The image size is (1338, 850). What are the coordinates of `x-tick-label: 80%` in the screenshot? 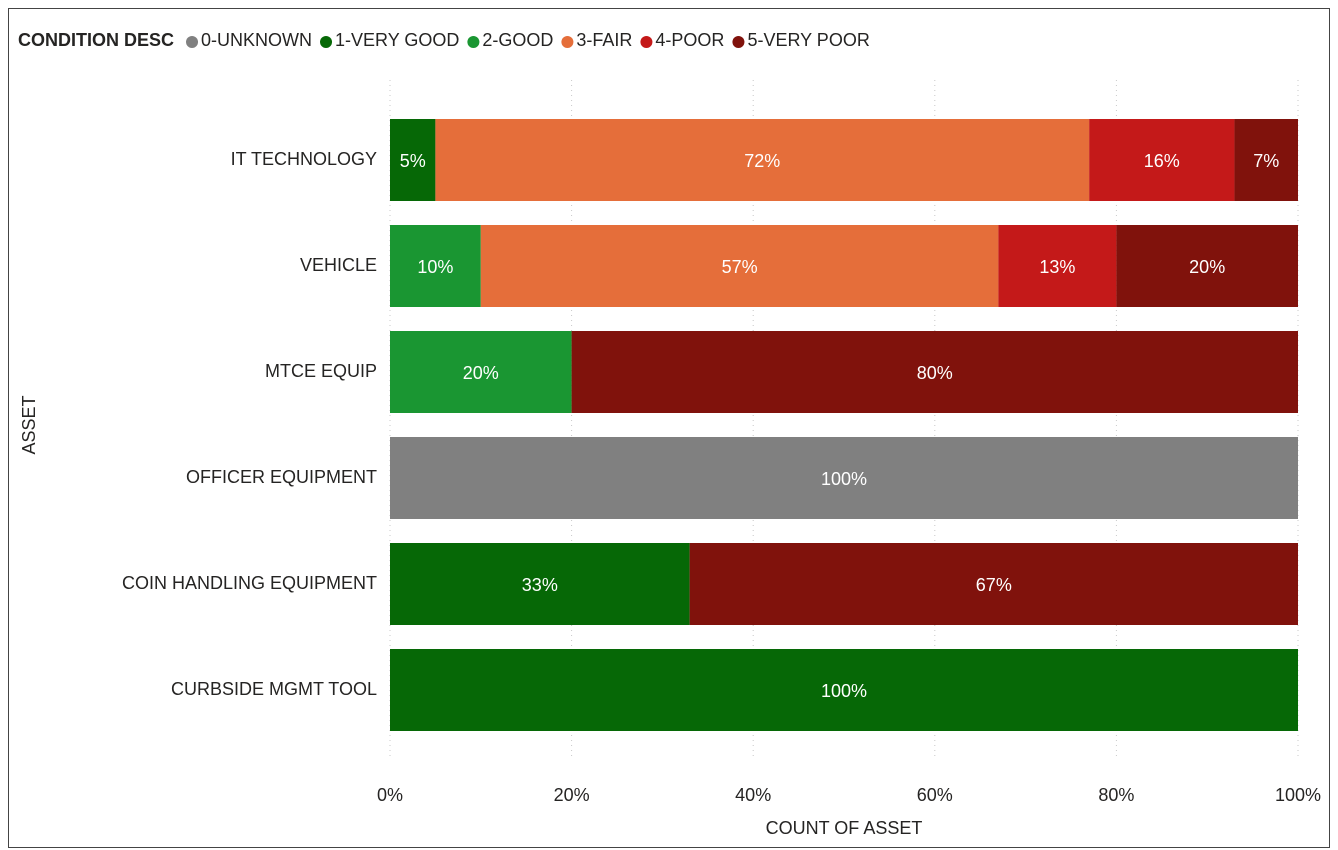 It's located at (1116, 795).